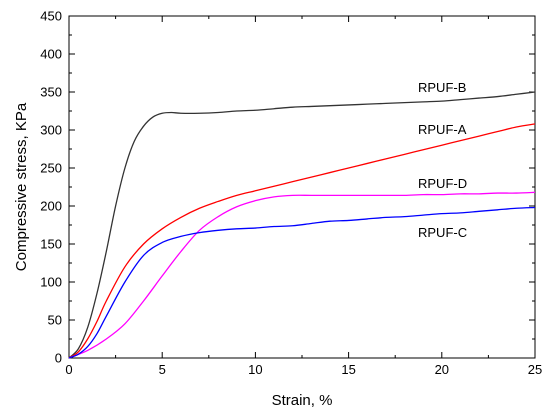 The width and height of the screenshot is (550, 417). Describe the element at coordinates (51, 130) in the screenshot. I see `y-tick-label: 300` at that location.